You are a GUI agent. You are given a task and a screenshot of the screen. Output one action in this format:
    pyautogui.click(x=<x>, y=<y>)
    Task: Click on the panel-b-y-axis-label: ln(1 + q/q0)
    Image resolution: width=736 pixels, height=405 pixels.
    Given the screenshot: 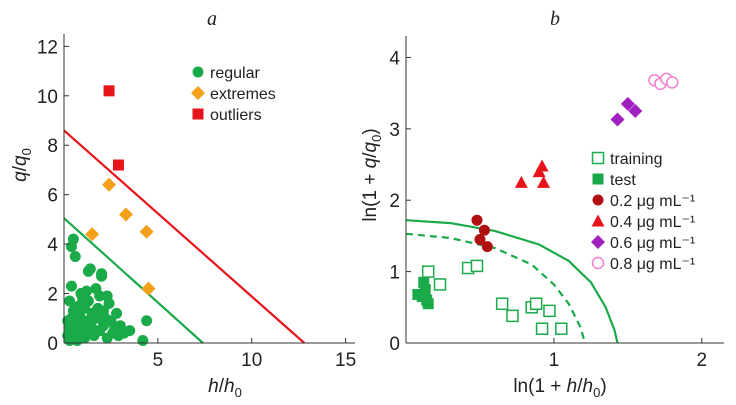 What is the action you would take?
    pyautogui.click(x=372, y=174)
    